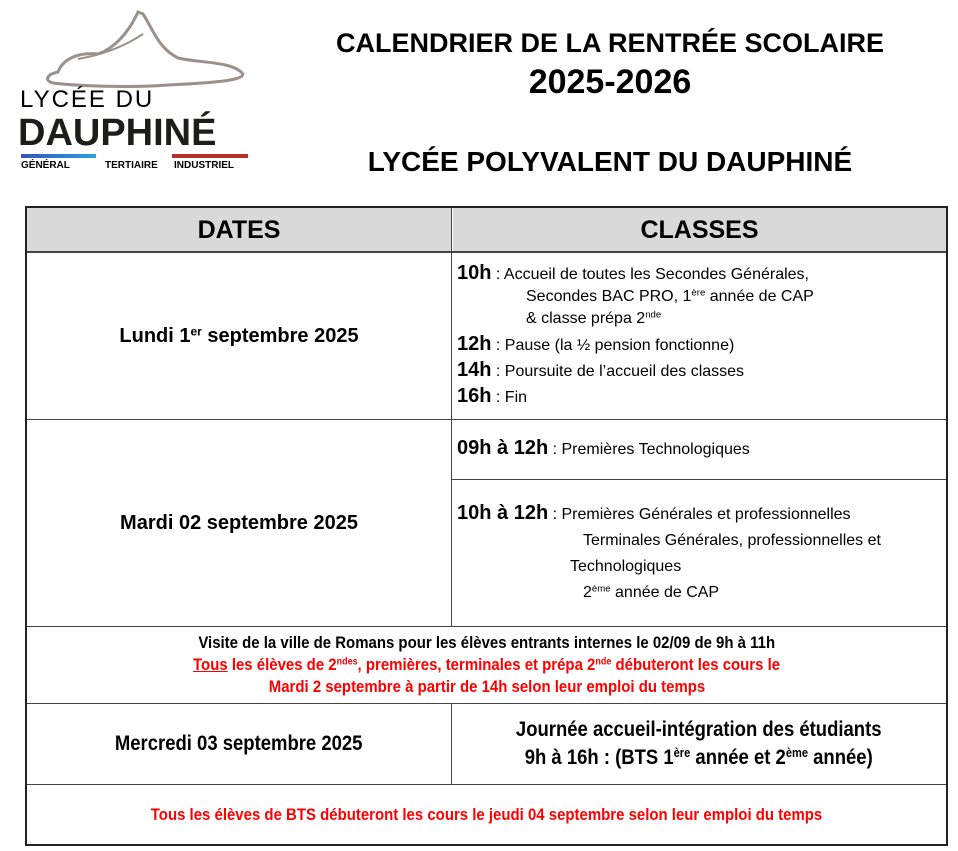  I want to click on logo-tag-industriel: INDUSTRIEL, so click(204, 165).